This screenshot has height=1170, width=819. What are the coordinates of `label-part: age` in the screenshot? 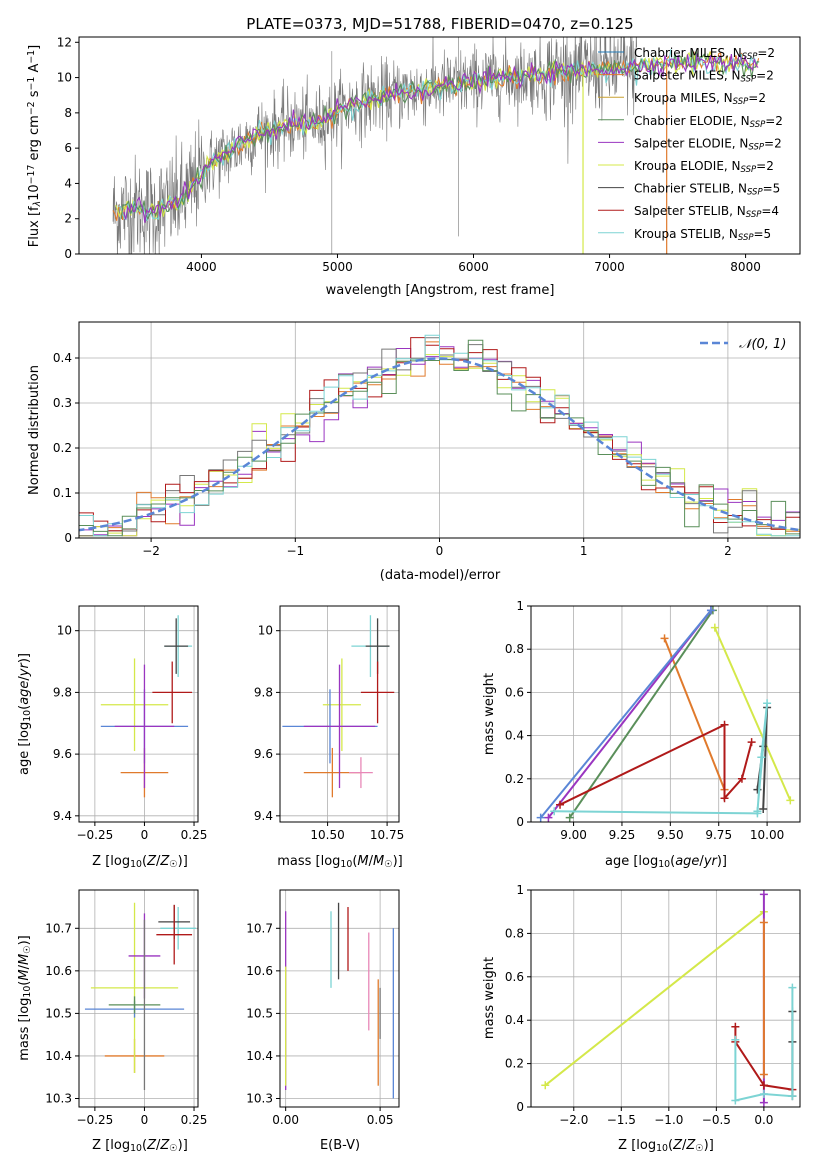 It's located at (687, 861).